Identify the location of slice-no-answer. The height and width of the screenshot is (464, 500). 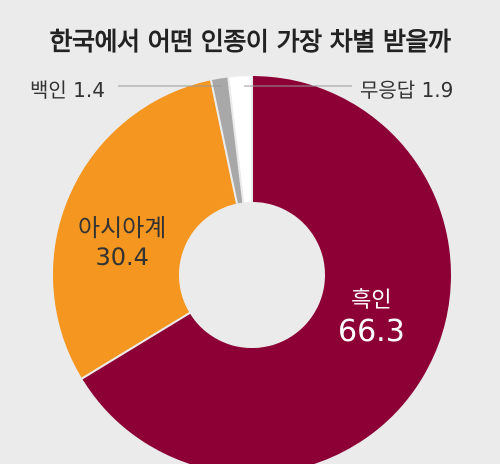
(240, 139).